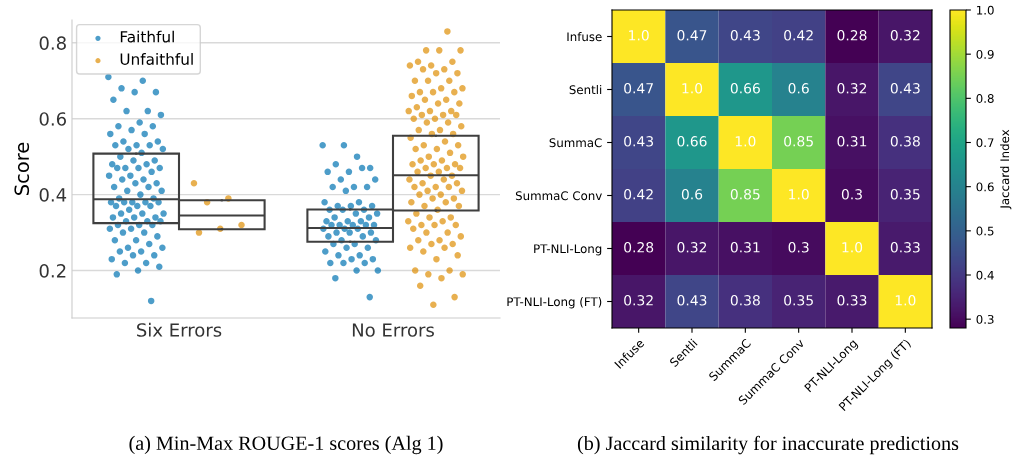 This screenshot has width=1024, height=465. I want to click on y-tick-label: PT-NLI-Long (FT), so click(554, 303).